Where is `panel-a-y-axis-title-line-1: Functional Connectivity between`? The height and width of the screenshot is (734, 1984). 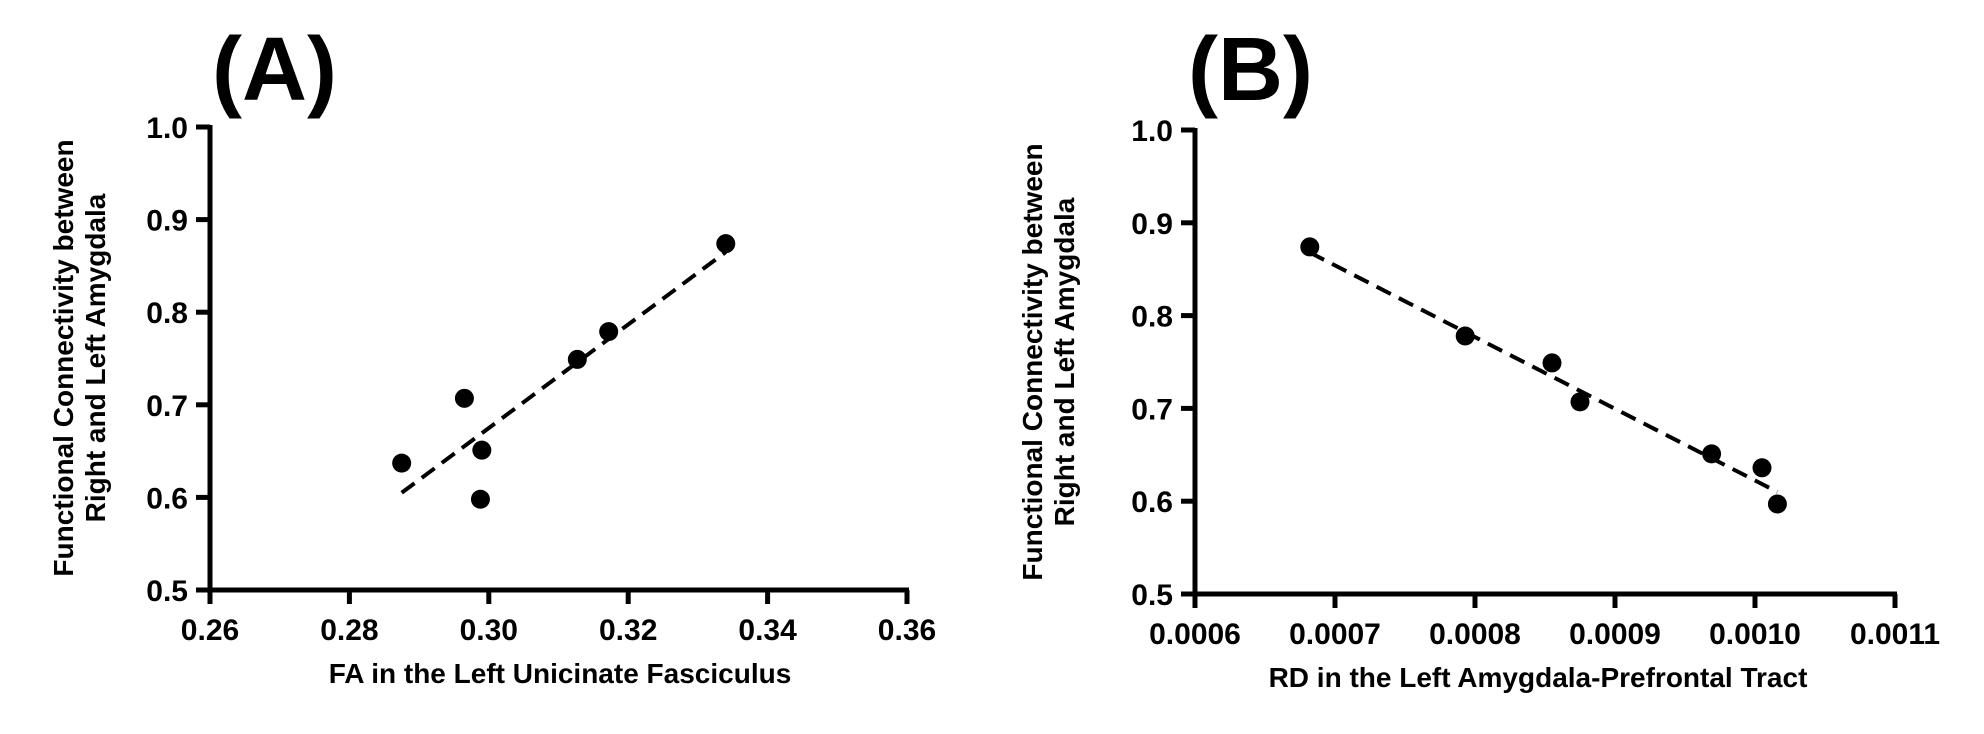 panel-a-y-axis-title-line-1: Functional Connectivity between is located at coordinates (63, 357).